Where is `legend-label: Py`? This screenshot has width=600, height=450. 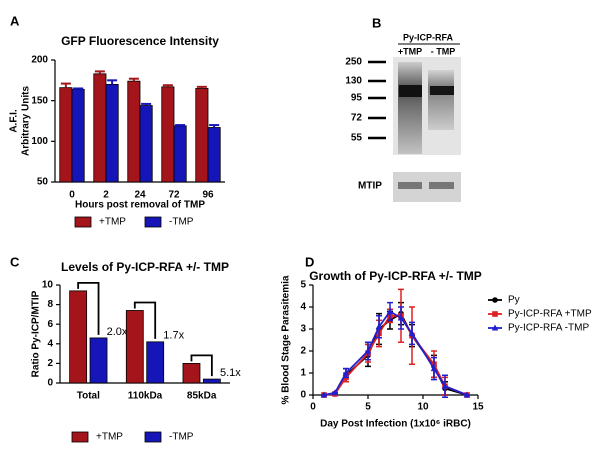 legend-label: Py is located at coordinates (514, 300).